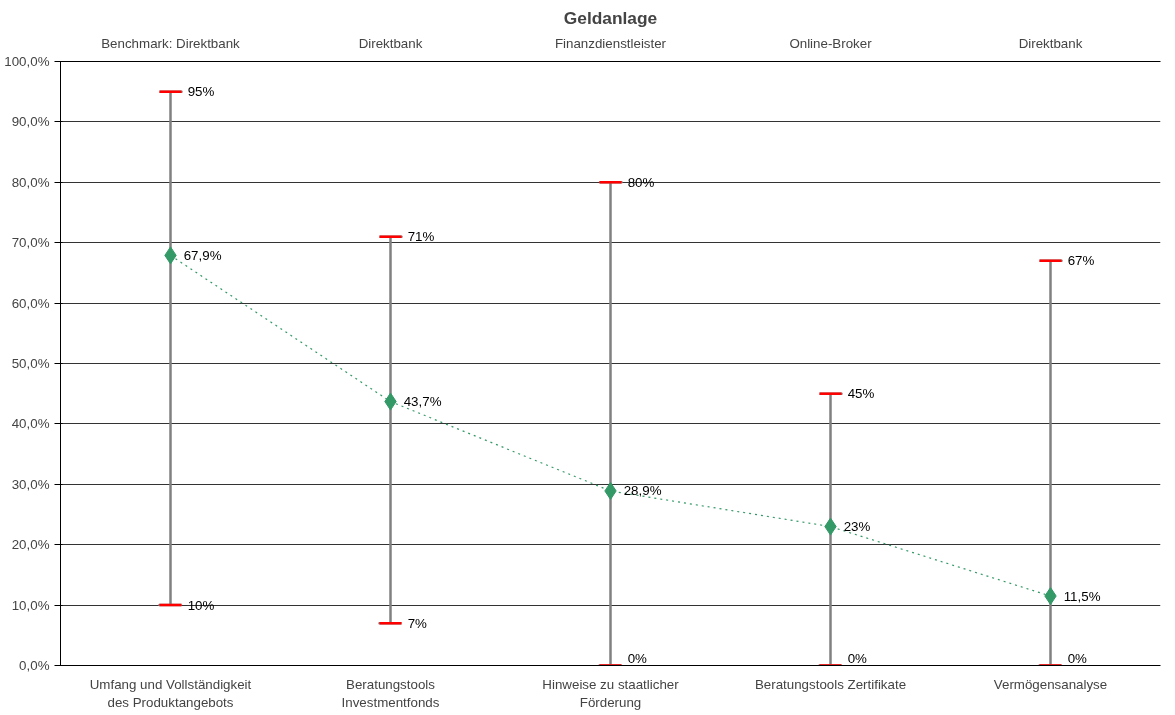  I want to click on data-label: 23%, so click(857, 527).